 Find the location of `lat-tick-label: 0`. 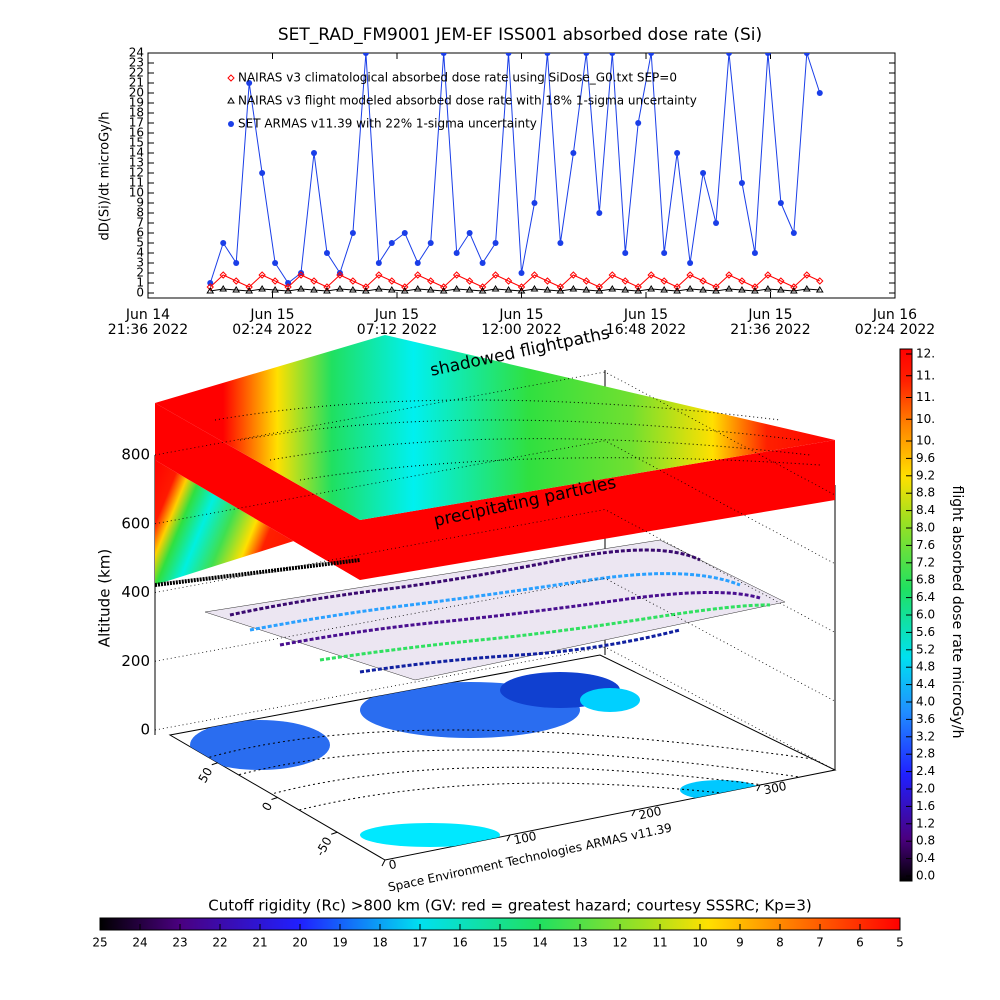

lat-tick-label: 0 is located at coordinates (267, 807).